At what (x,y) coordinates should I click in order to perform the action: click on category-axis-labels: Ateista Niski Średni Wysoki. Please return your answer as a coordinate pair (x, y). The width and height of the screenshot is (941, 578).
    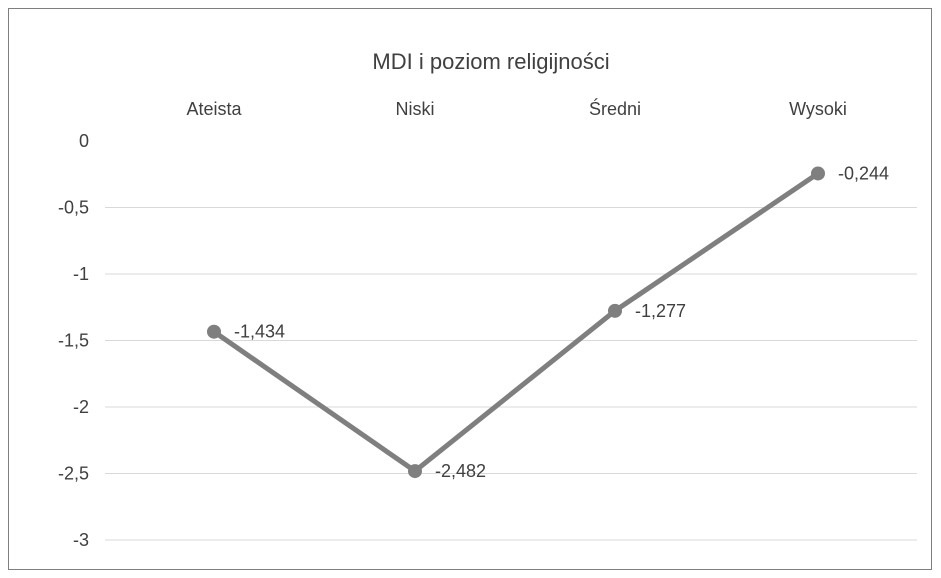
    Looking at the image, I should click on (516, 108).